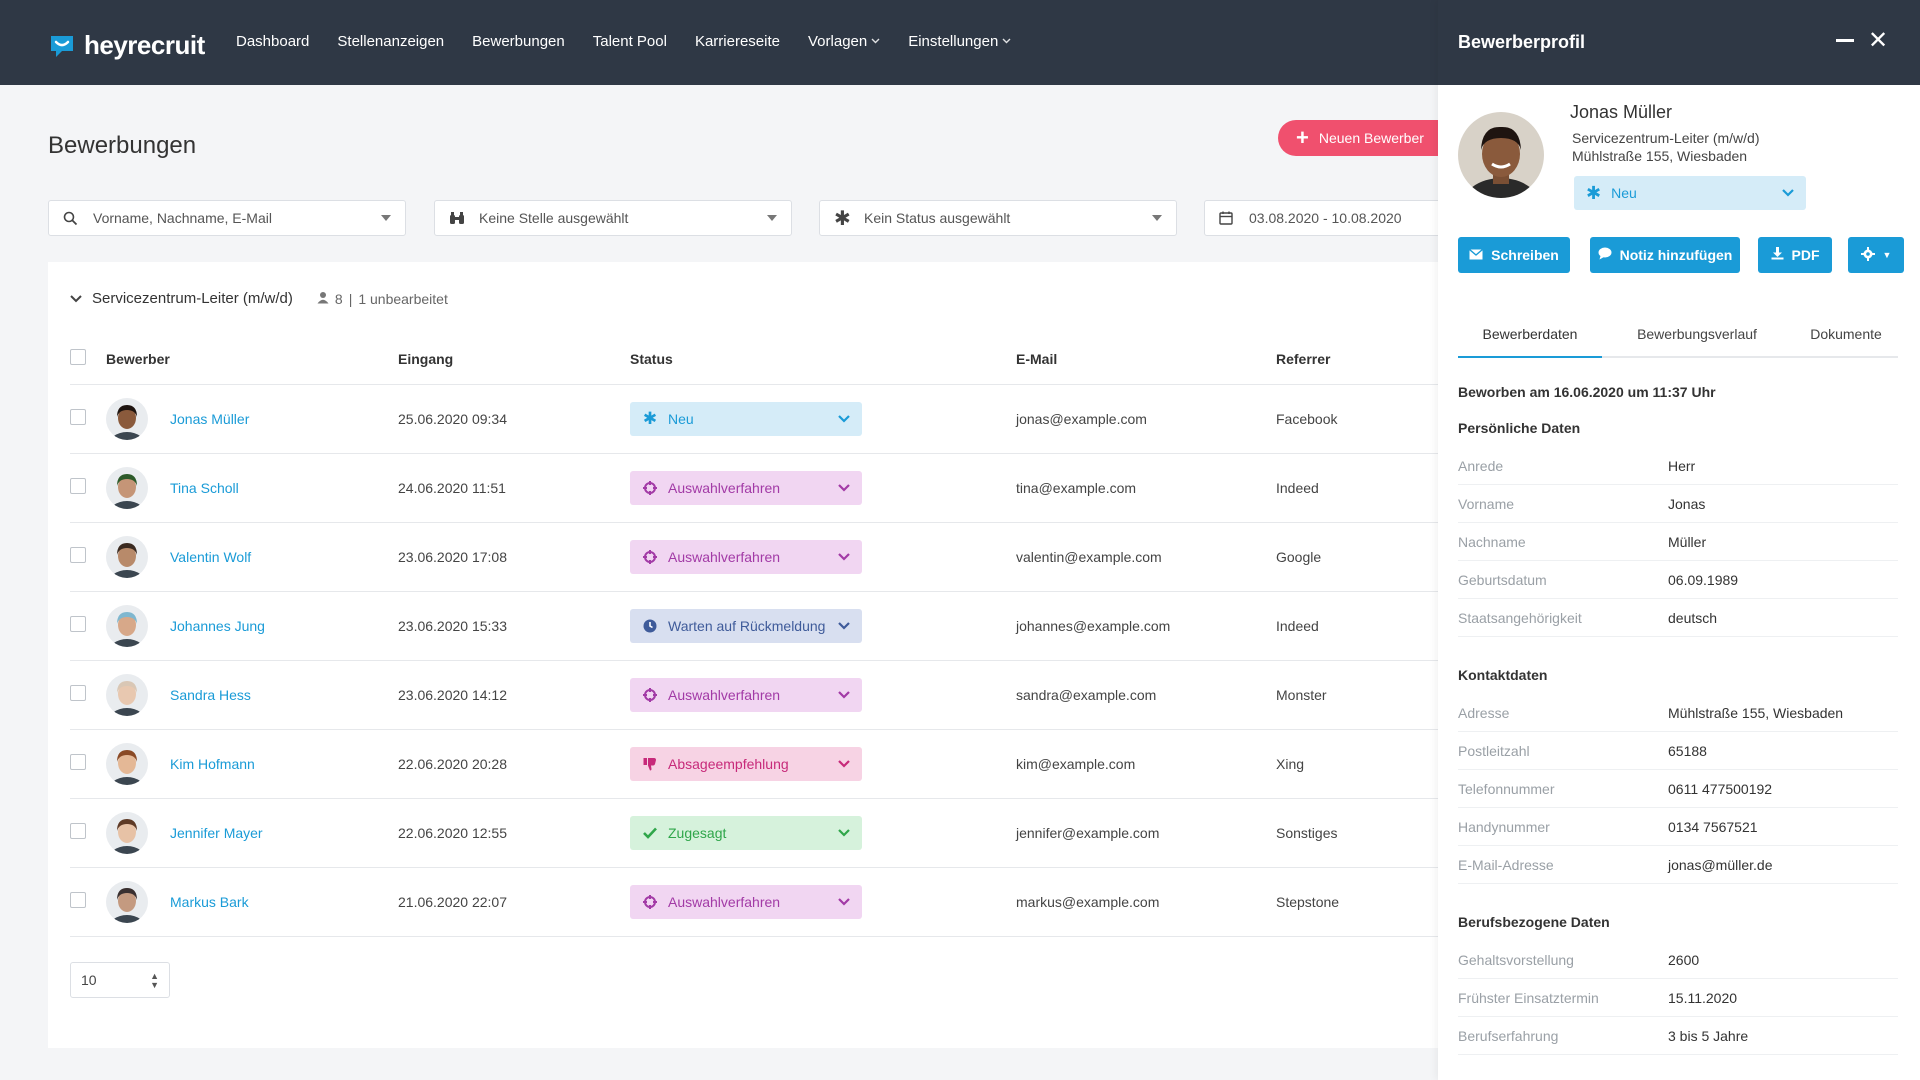  What do you see at coordinates (1867, 255) in the screenshot?
I see `gear-icon` at bounding box center [1867, 255].